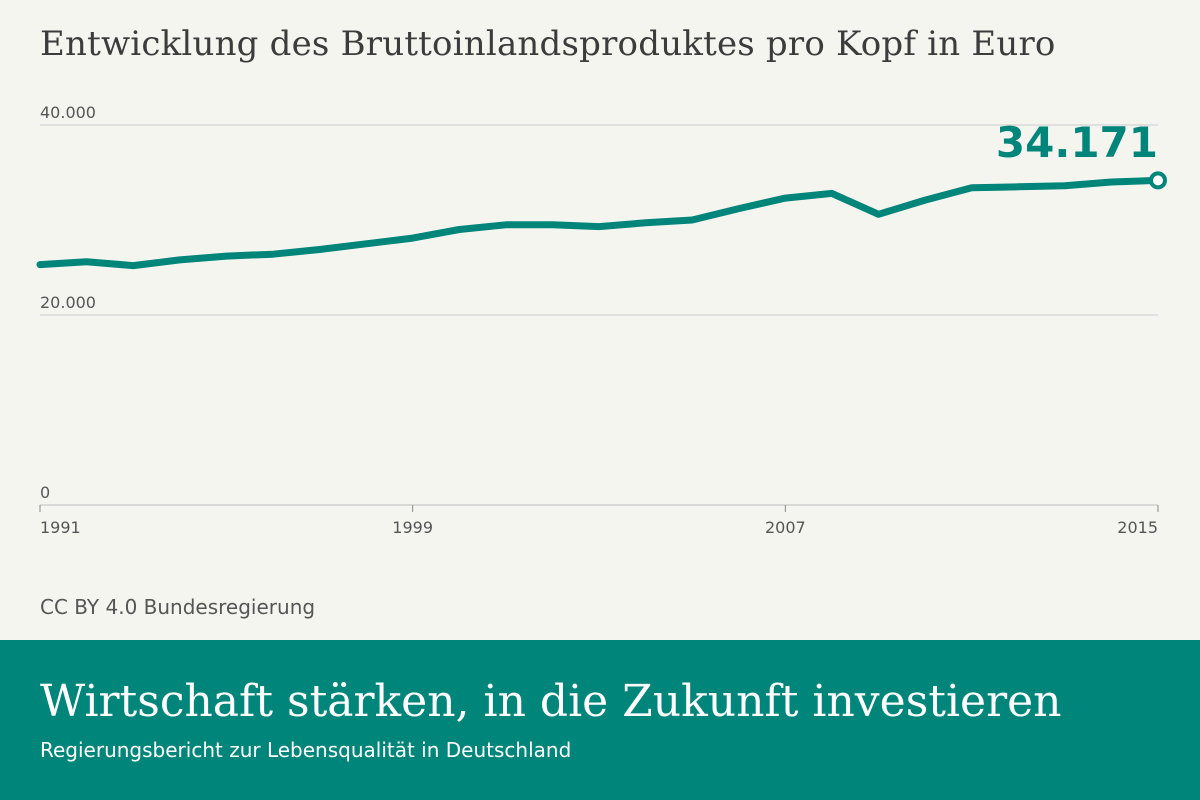  What do you see at coordinates (45, 492) in the screenshot?
I see `y-tick-label: 0` at bounding box center [45, 492].